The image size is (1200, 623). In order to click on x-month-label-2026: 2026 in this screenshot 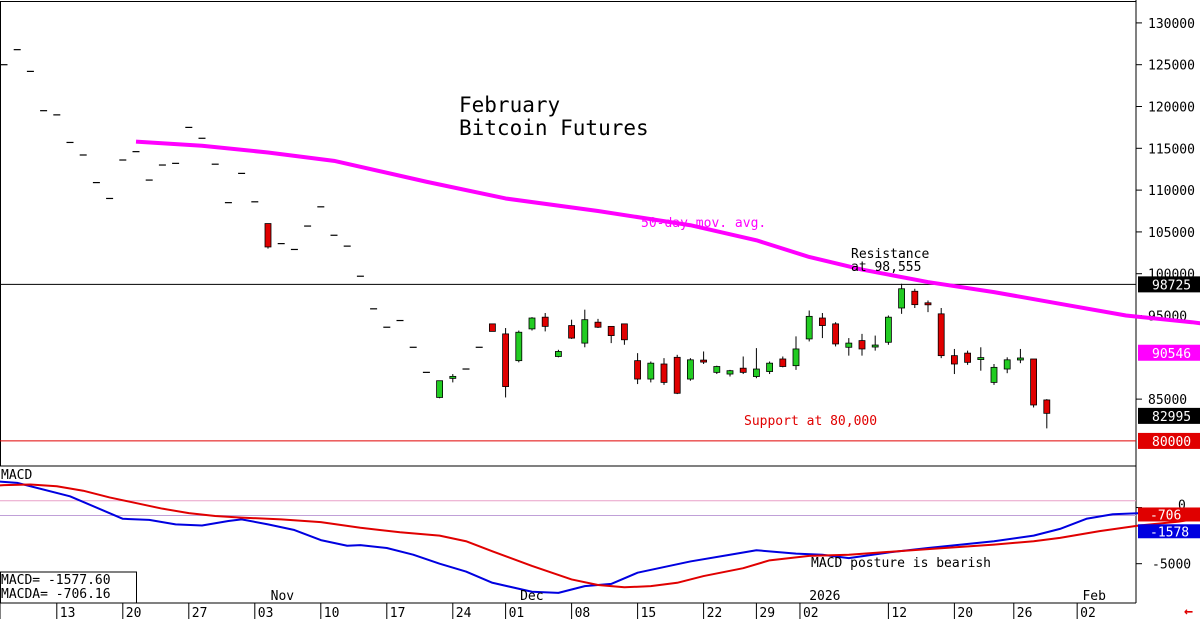, I will do `click(824, 596)`.